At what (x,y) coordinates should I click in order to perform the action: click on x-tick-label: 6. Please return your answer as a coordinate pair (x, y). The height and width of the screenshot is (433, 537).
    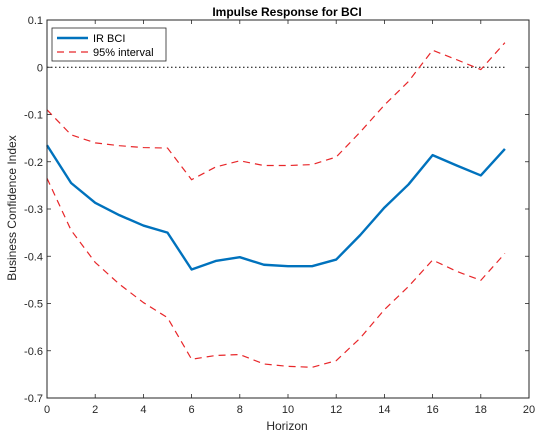
    Looking at the image, I should click on (192, 410).